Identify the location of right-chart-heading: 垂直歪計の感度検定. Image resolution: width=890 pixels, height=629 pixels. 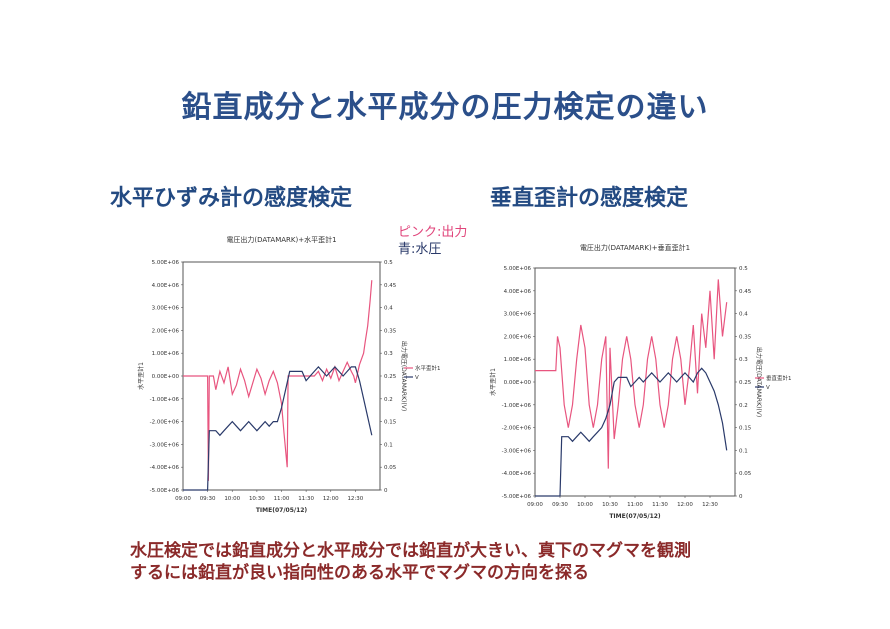
(589, 198).